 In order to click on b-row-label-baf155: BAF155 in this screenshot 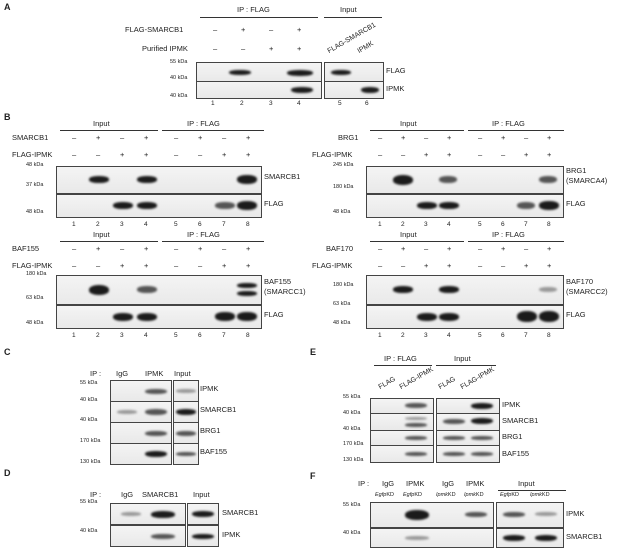, I will do `click(26, 248)`.